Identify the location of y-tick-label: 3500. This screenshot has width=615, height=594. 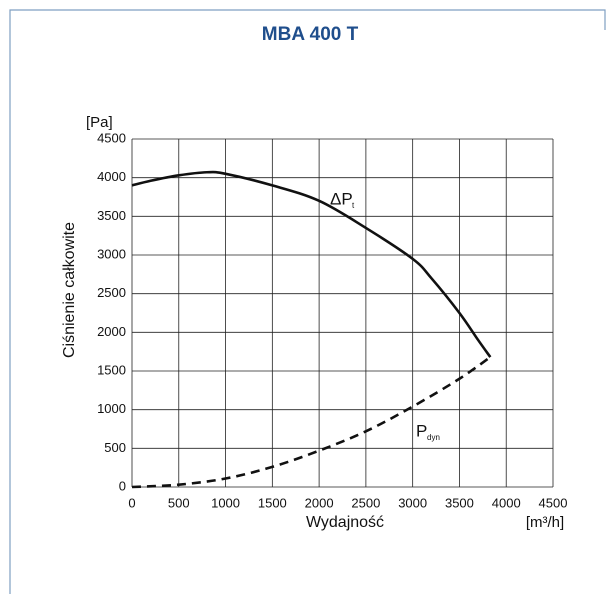
(111, 215).